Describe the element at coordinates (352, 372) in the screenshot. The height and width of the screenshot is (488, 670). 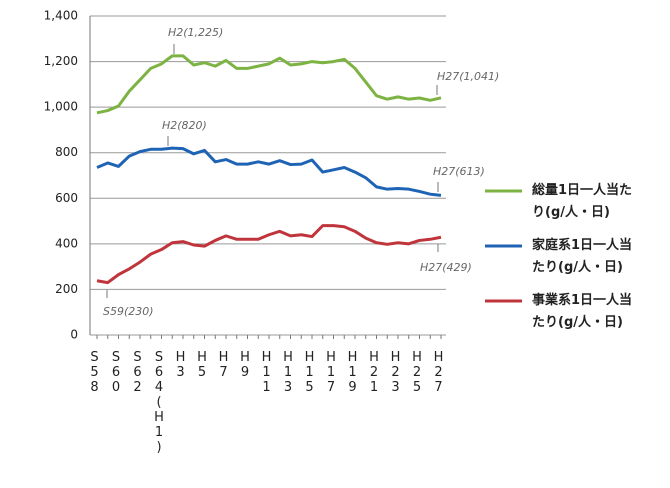
I see `x-tick-label: H19` at that location.